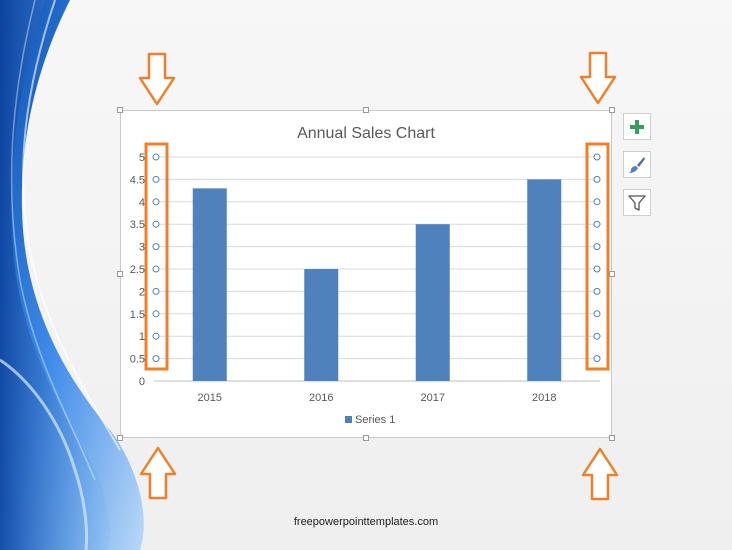 The image size is (732, 550). I want to click on plus-icon, so click(637, 126).